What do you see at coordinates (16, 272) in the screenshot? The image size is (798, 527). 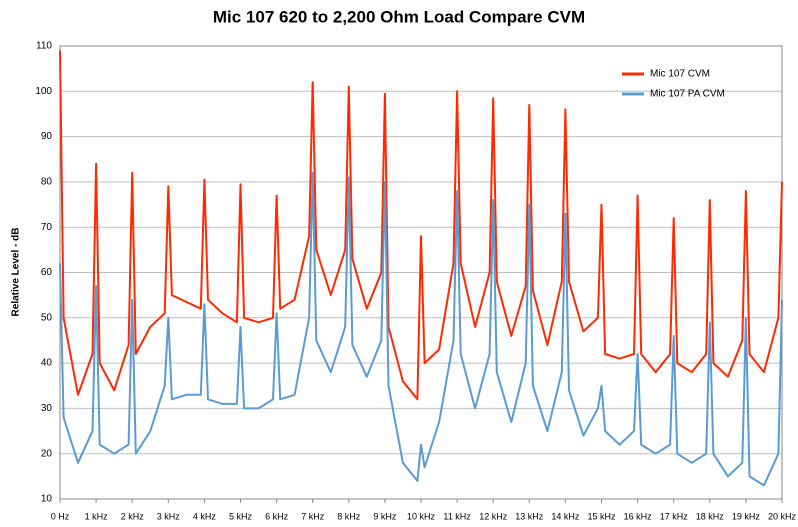 I see `y-axis-label: Relative Level - dB` at bounding box center [16, 272].